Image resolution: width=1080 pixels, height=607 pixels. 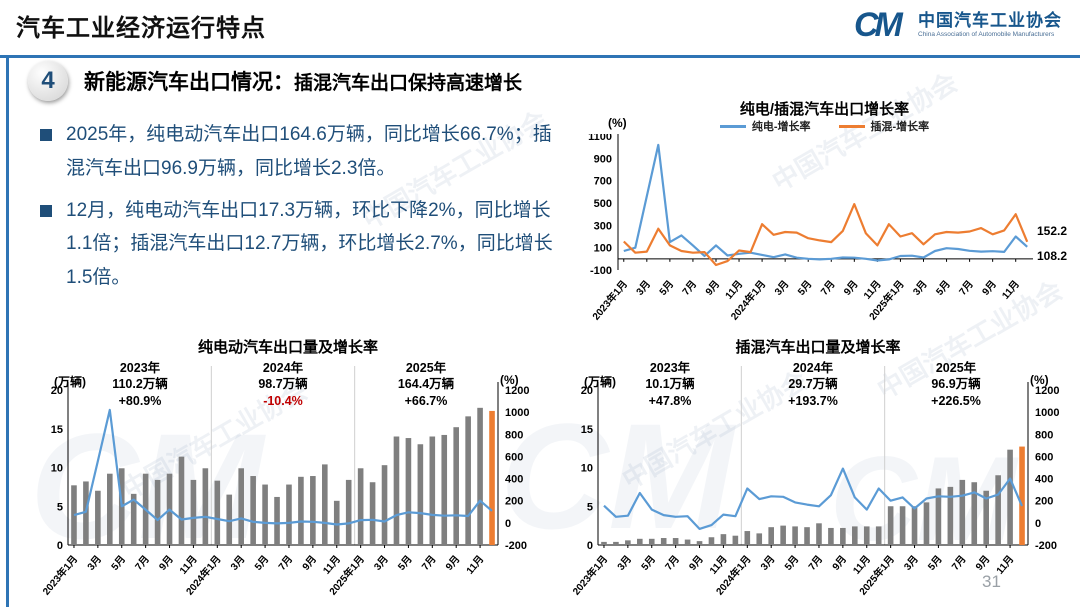 I want to click on legend-item-bev: 纯电-增长率, so click(x=765, y=126).